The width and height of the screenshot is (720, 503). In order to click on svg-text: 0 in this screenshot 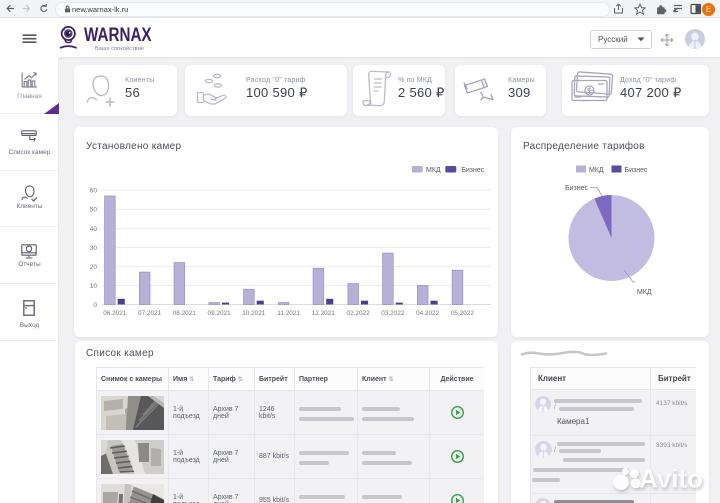, I will do `click(95, 305)`.